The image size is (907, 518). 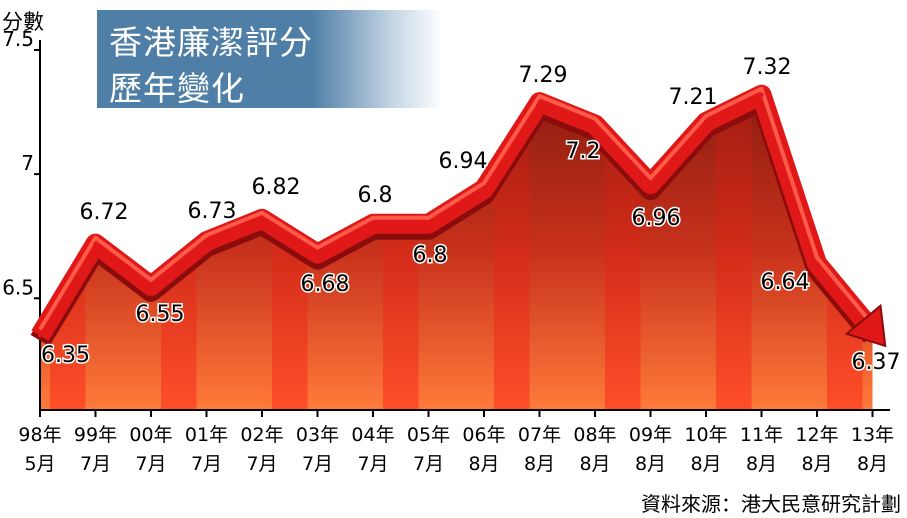 What do you see at coordinates (656, 218) in the screenshot?
I see `data-label: 6.96` at bounding box center [656, 218].